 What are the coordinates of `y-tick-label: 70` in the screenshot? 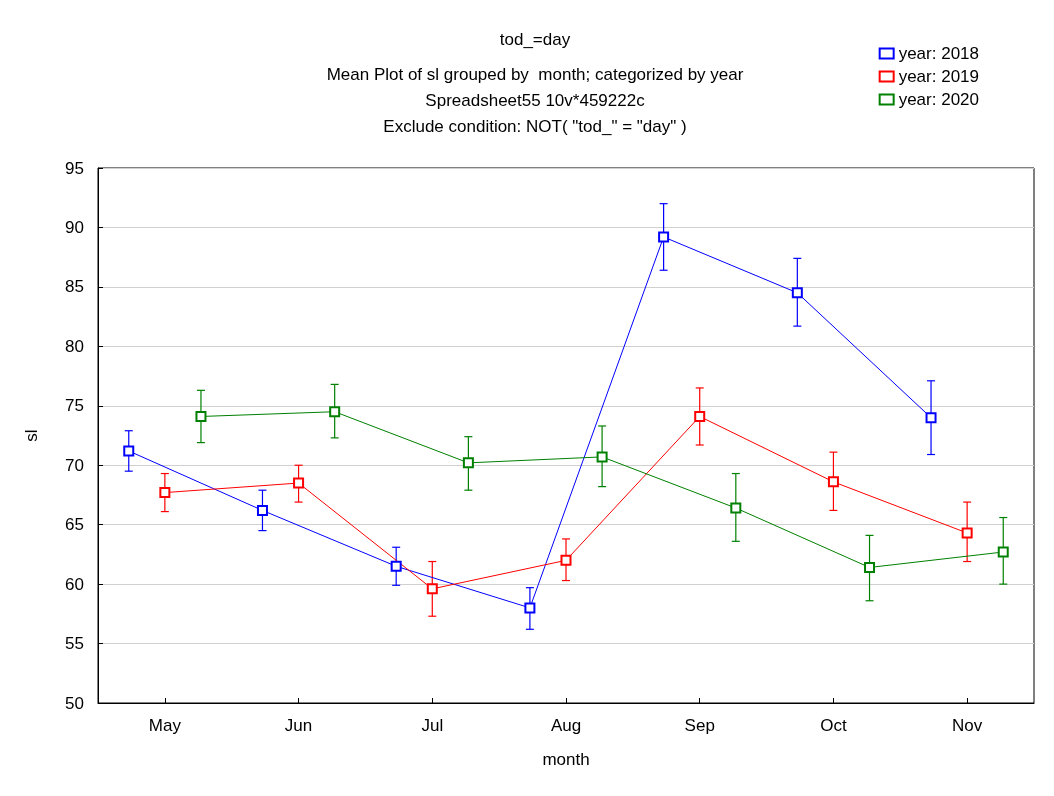 It's located at (74, 465).